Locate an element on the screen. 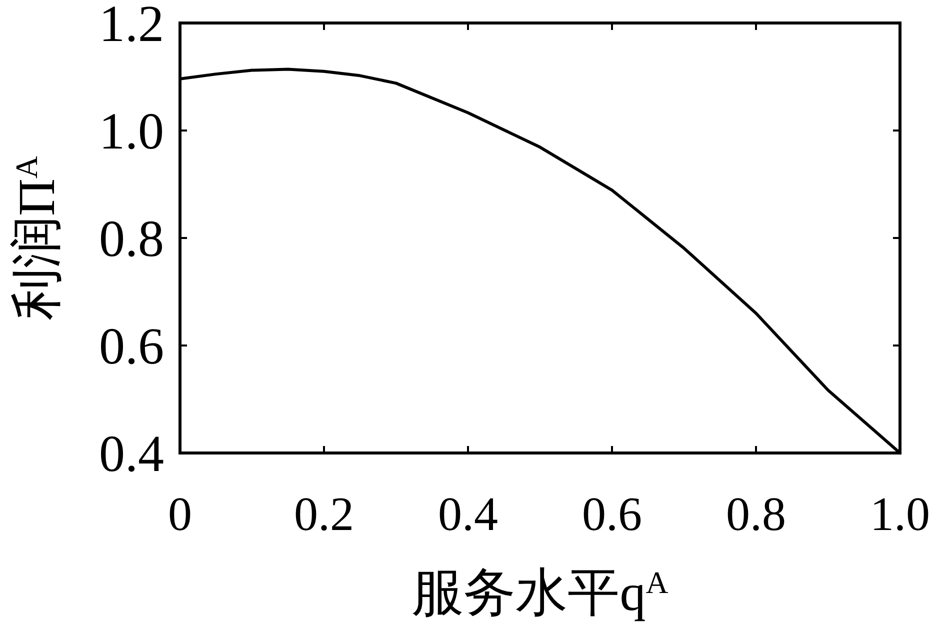 The image size is (936, 626). x-tick-label: 1.0 is located at coordinates (900, 514).